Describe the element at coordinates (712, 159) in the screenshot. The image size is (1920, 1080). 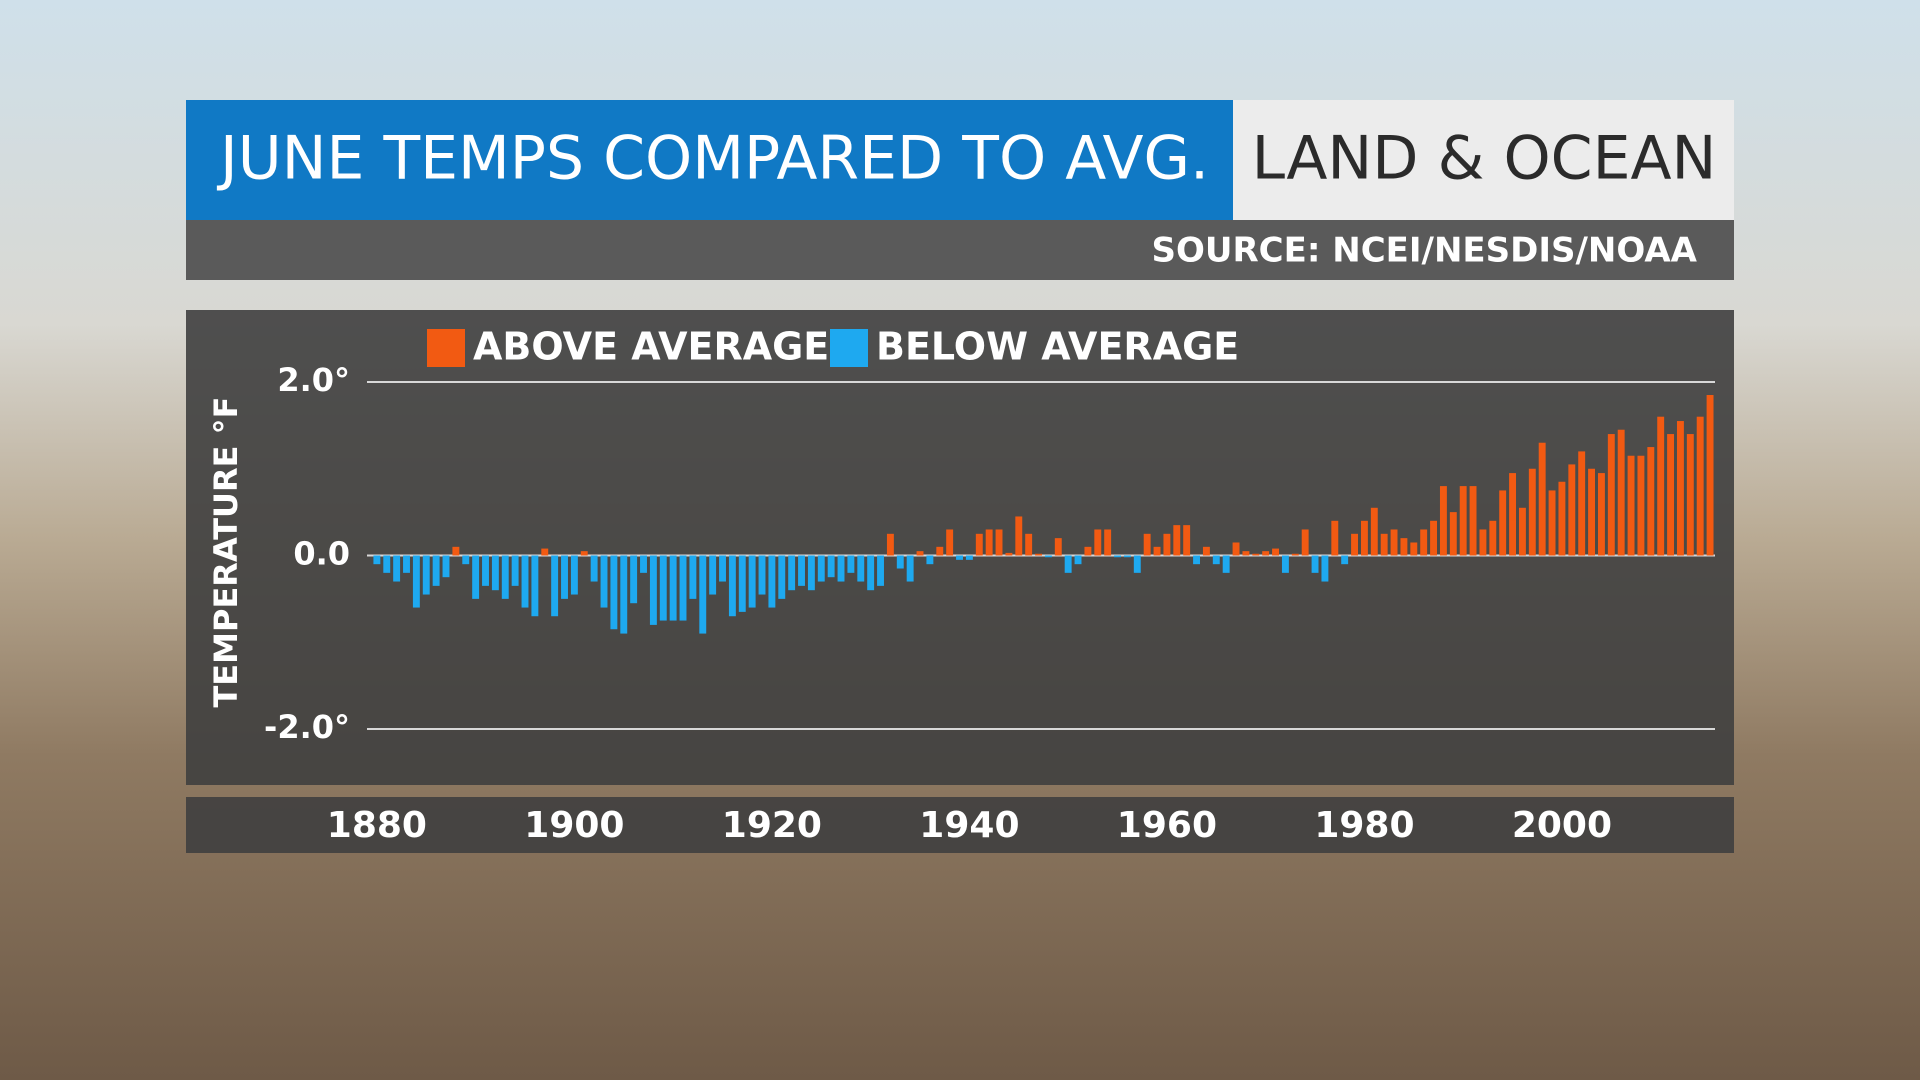
I see `chart-title: JUNE TEMPS COMPARED TO AVG.` at that location.